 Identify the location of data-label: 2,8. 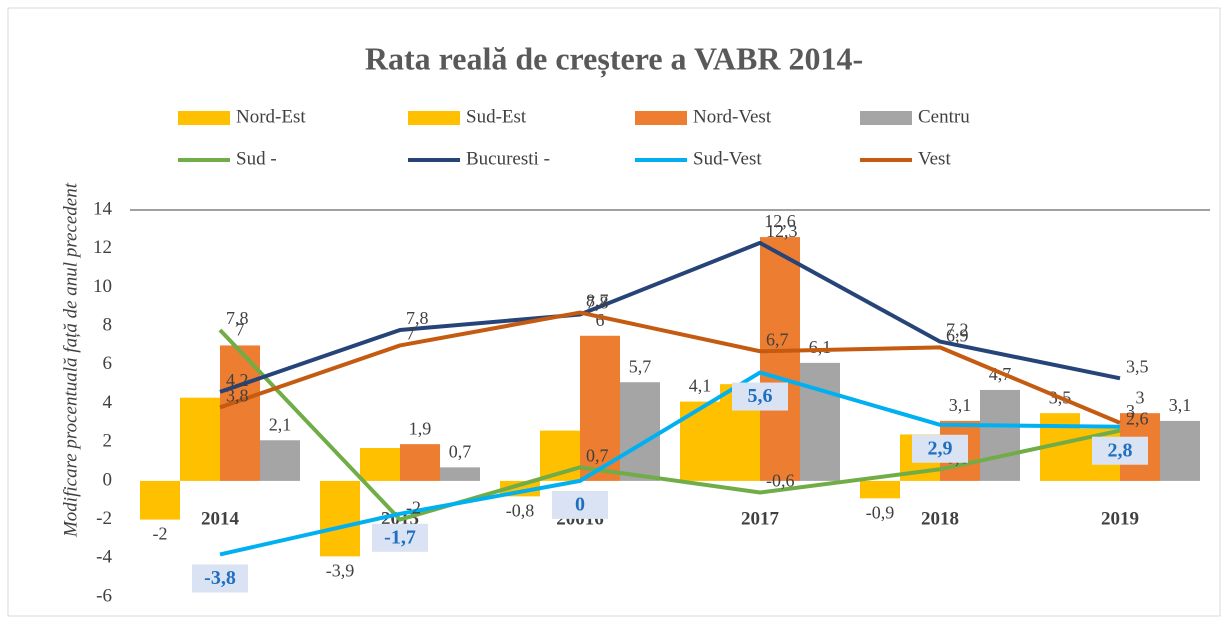
(1120, 450).